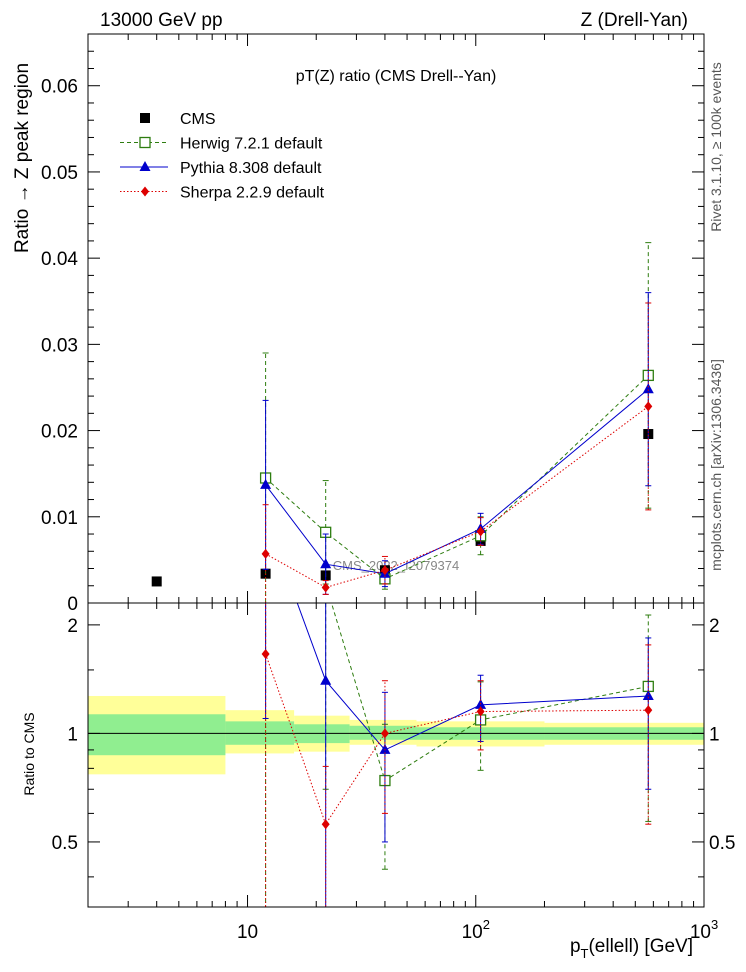 The width and height of the screenshot is (746, 972). Describe the element at coordinates (251, 144) in the screenshot. I see `legend-label: Herwig 7.2.1 default` at that location.